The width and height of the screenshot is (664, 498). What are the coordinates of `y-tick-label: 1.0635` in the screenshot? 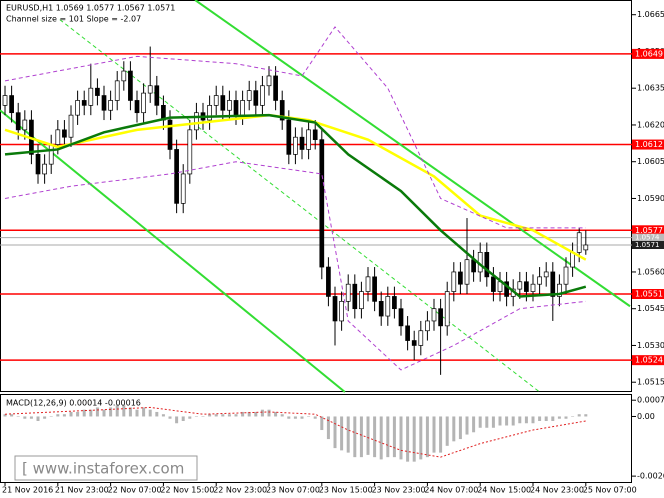 It's located at (650, 88).